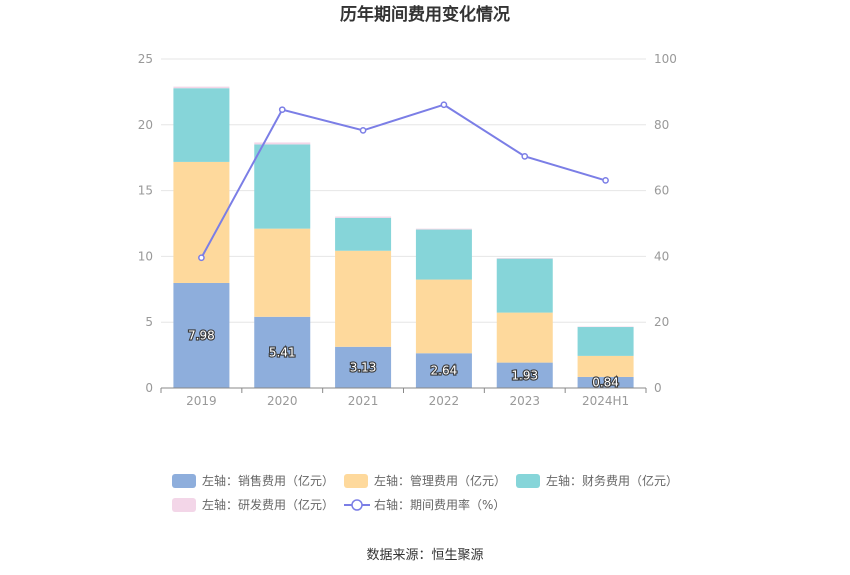  Describe the element at coordinates (424, 555) in the screenshot. I see `source-note: 数据来源：恒生聚源` at that location.